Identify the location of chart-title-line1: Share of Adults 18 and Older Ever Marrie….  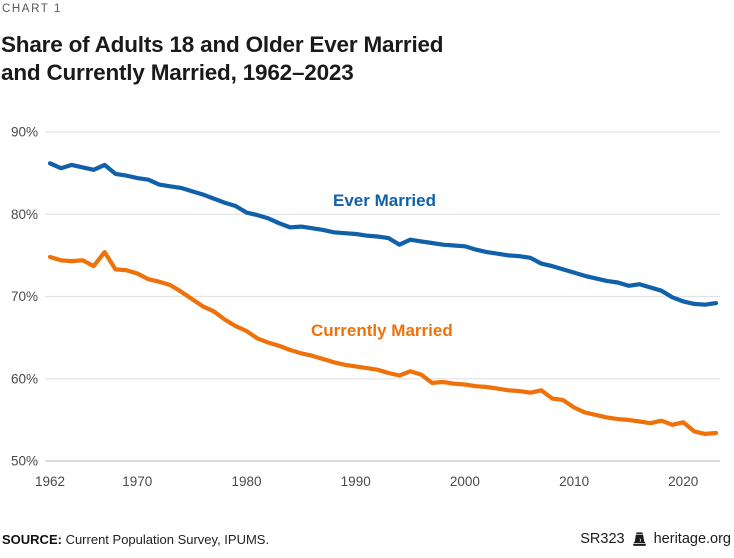
(222, 44).